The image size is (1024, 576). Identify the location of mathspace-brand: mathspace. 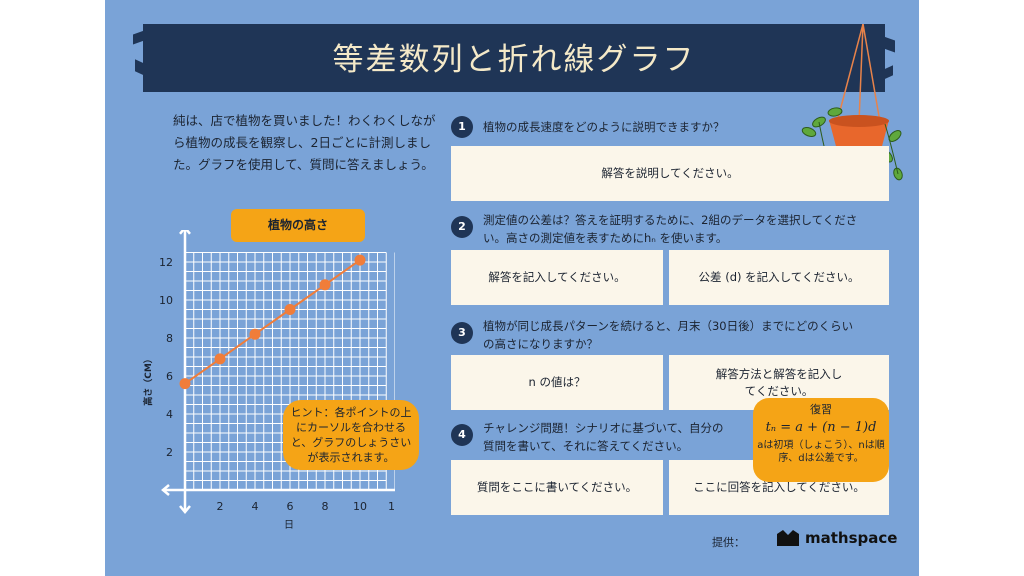
(837, 538).